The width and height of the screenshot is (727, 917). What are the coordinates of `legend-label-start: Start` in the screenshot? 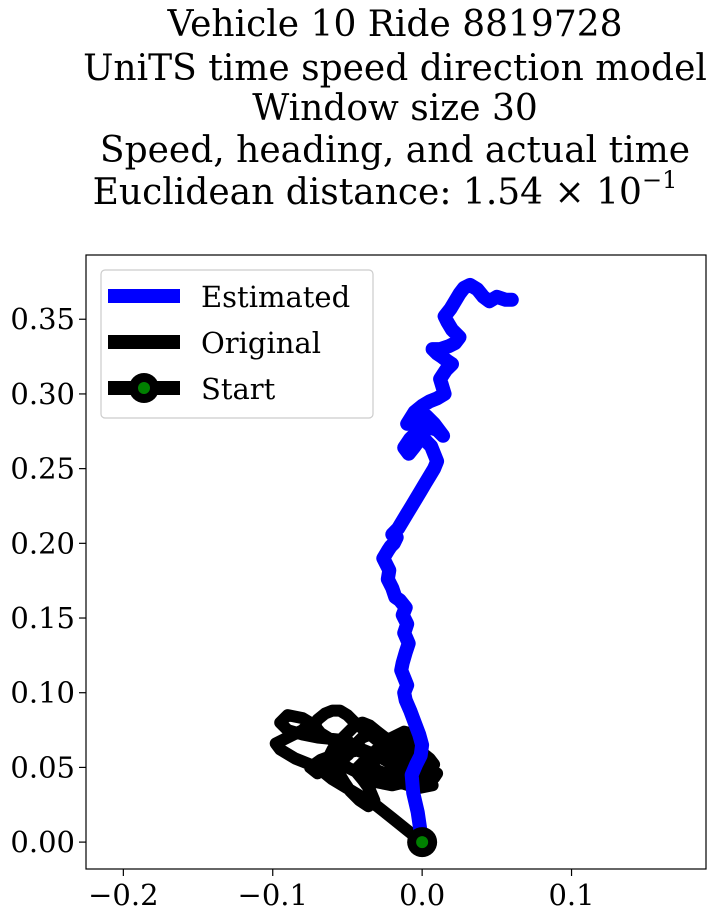 It's located at (238, 389).